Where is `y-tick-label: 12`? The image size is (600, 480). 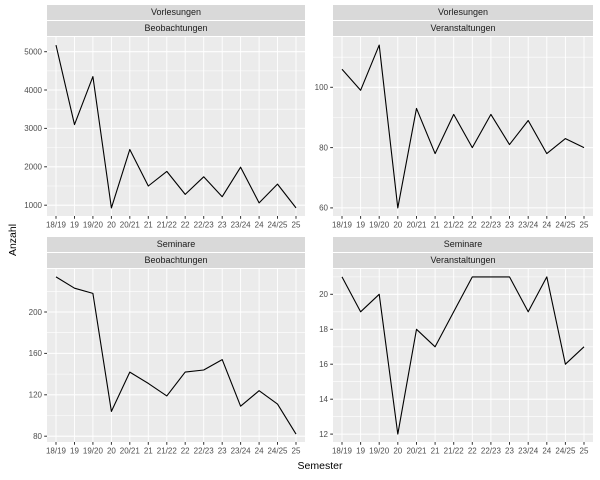
y-tick-label: 12 is located at coordinates (323, 434).